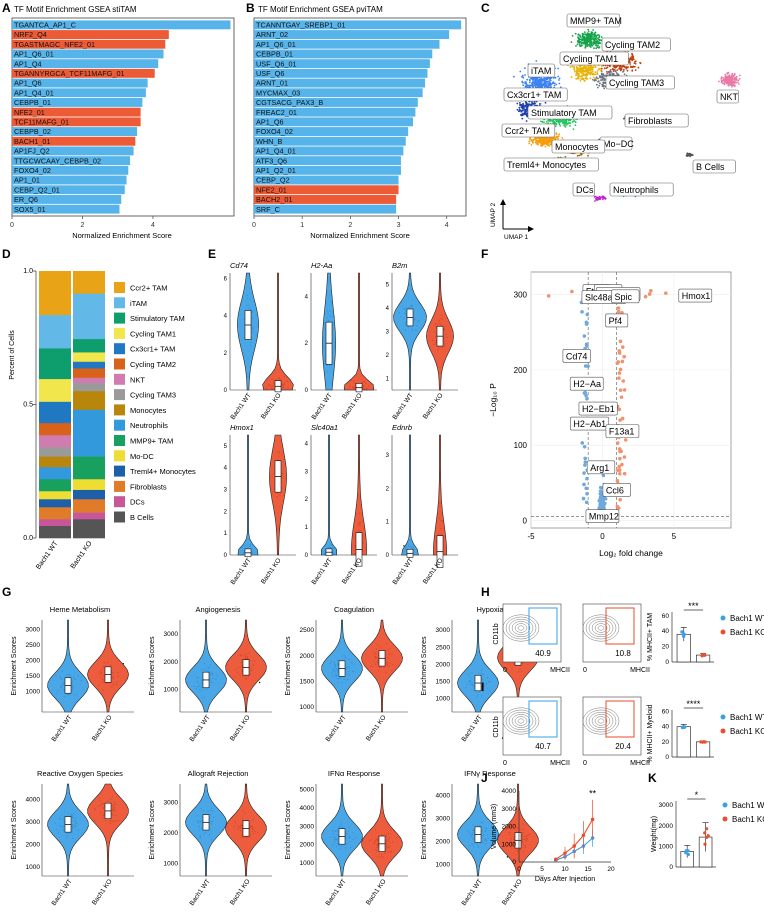  Describe the element at coordinates (271, 571) in the screenshot. I see `x-tick-label: Bach1 KO` at that location.